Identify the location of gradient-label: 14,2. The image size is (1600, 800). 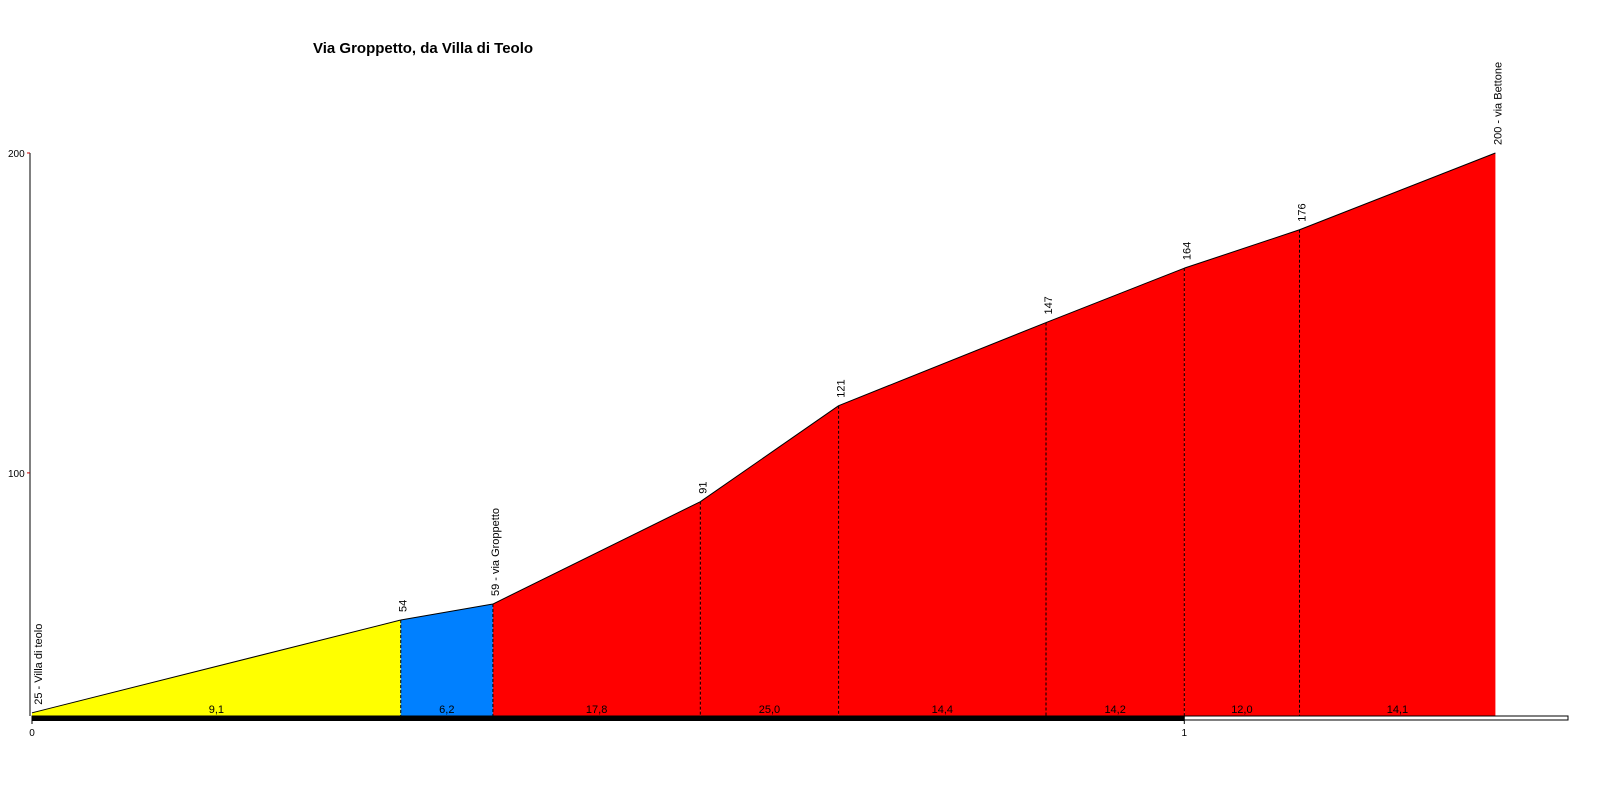
(1114, 710).